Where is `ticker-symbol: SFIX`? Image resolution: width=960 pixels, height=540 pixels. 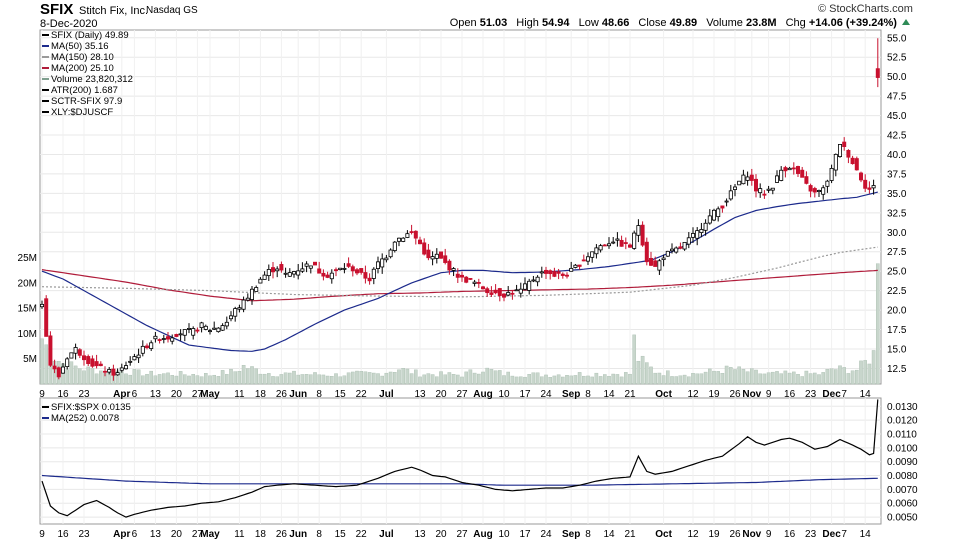 ticker-symbol: SFIX is located at coordinates (57, 9).